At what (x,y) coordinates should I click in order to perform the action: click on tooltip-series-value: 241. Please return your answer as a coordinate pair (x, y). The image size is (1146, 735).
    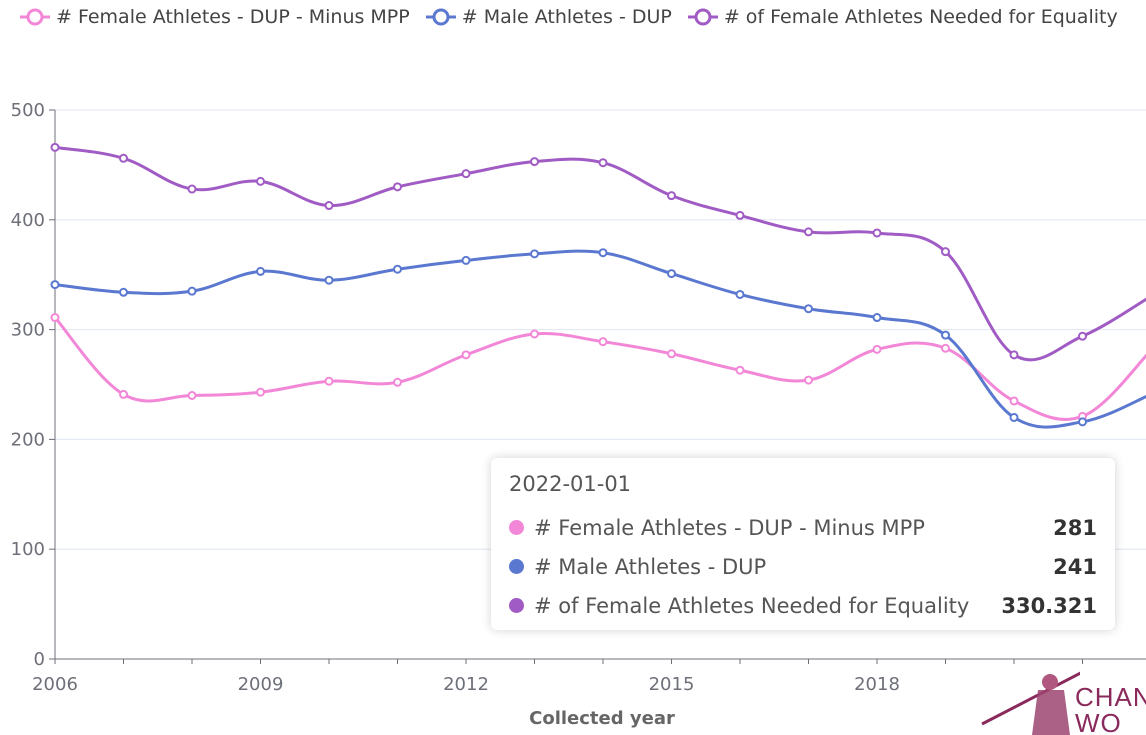
    Looking at the image, I should click on (1075, 567).